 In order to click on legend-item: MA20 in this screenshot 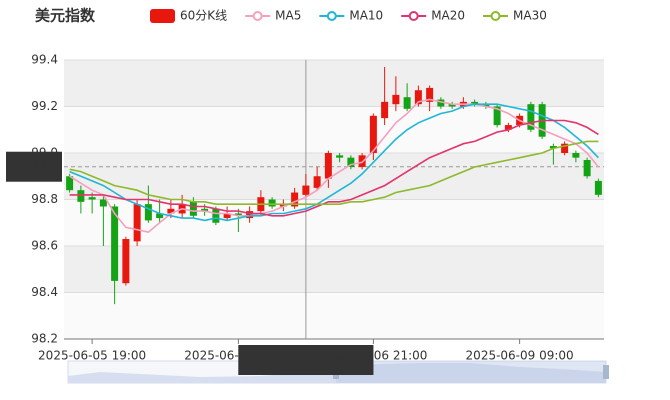, I will do `click(433, 16)`.